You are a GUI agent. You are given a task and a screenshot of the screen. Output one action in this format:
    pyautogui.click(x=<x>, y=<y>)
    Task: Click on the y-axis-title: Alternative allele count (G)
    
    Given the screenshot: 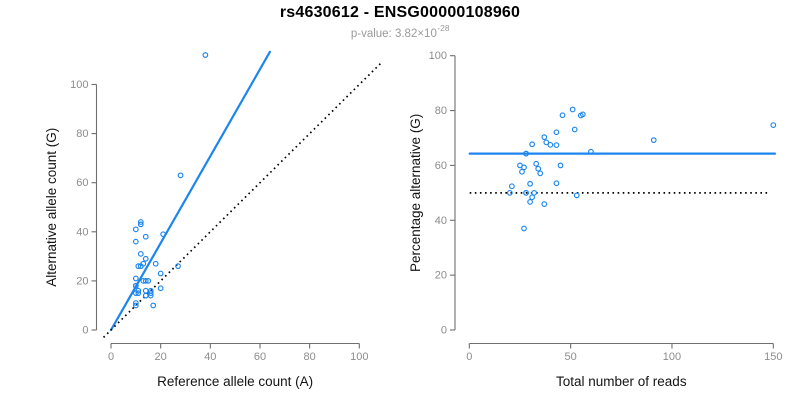 What is the action you would take?
    pyautogui.click(x=51, y=207)
    